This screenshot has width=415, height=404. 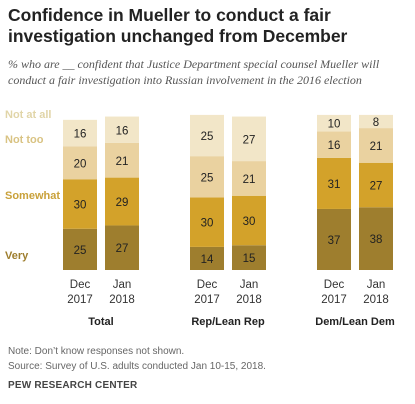 I want to click on x-tick-label-rep-lean-rep-0: Dec, so click(x=207, y=285).